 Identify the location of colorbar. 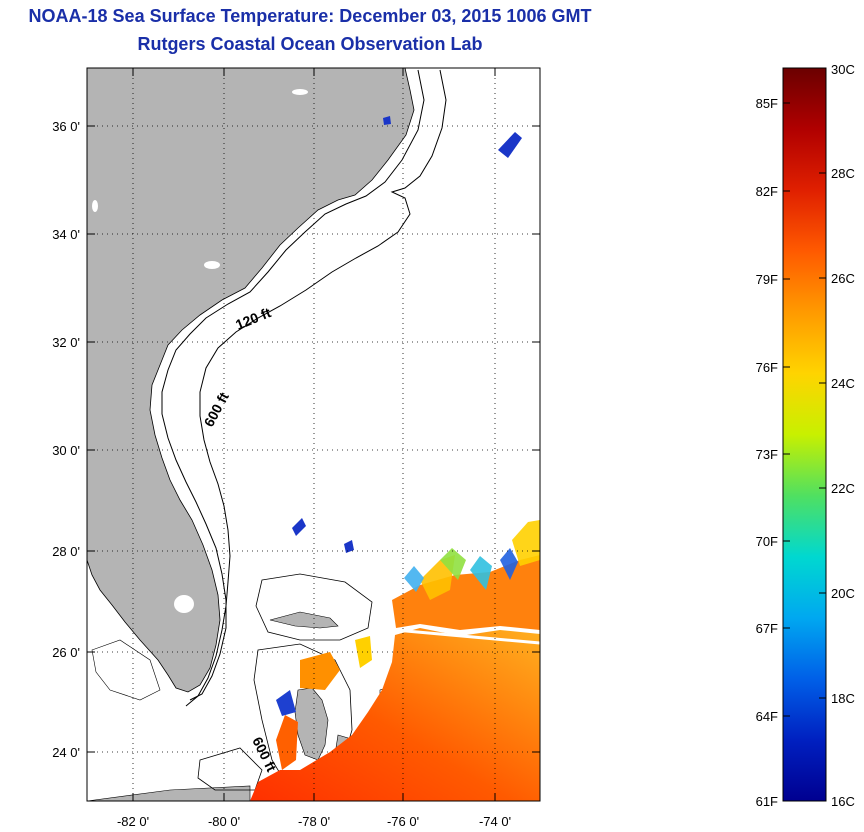
(804, 434).